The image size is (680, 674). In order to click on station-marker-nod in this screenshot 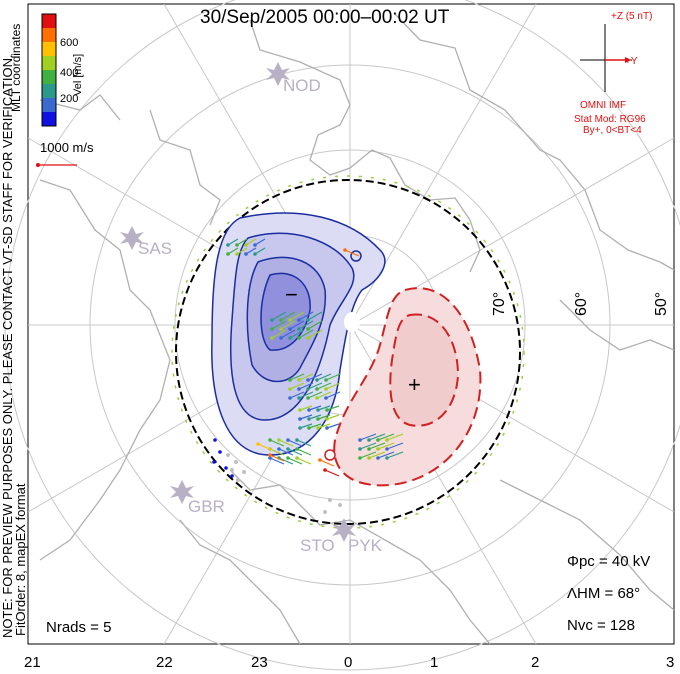, I will do `click(278, 74)`.